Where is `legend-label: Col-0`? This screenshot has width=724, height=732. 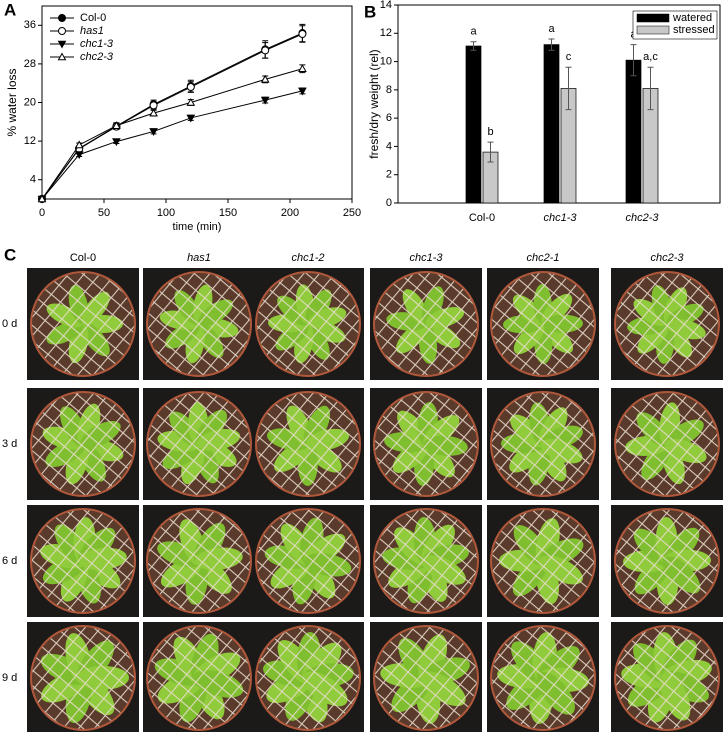
legend-label: Col-0 is located at coordinates (93, 18).